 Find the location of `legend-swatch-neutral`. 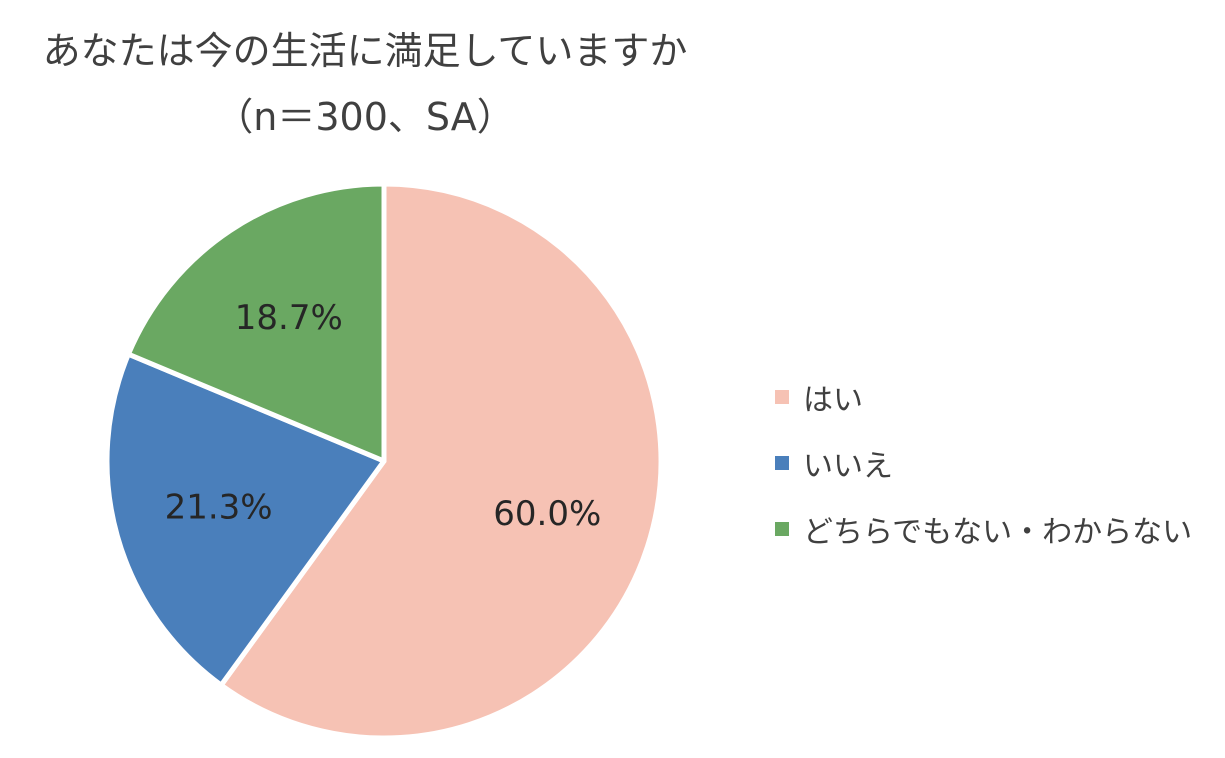

legend-swatch-neutral is located at coordinates (782, 529).